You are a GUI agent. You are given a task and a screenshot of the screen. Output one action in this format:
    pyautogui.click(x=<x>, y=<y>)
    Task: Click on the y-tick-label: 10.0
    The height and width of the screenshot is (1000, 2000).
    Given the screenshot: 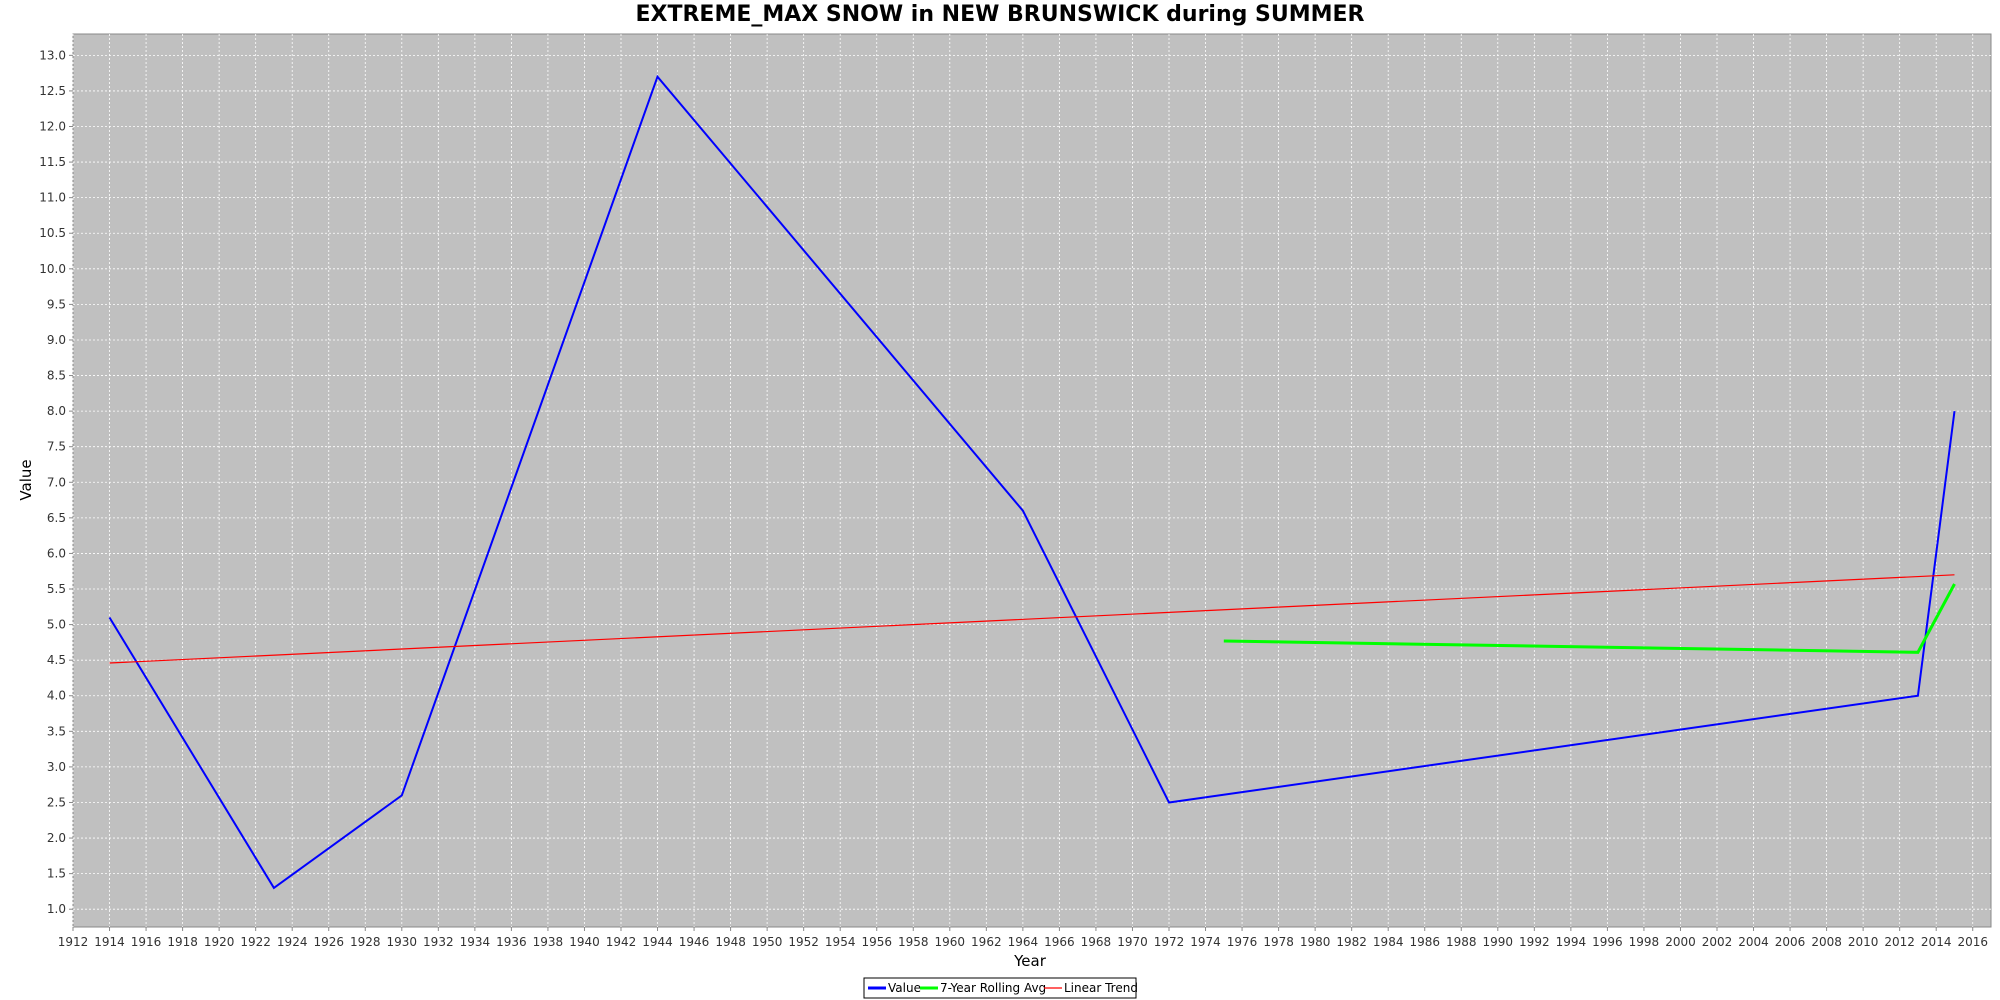 What is the action you would take?
    pyautogui.click(x=52, y=269)
    